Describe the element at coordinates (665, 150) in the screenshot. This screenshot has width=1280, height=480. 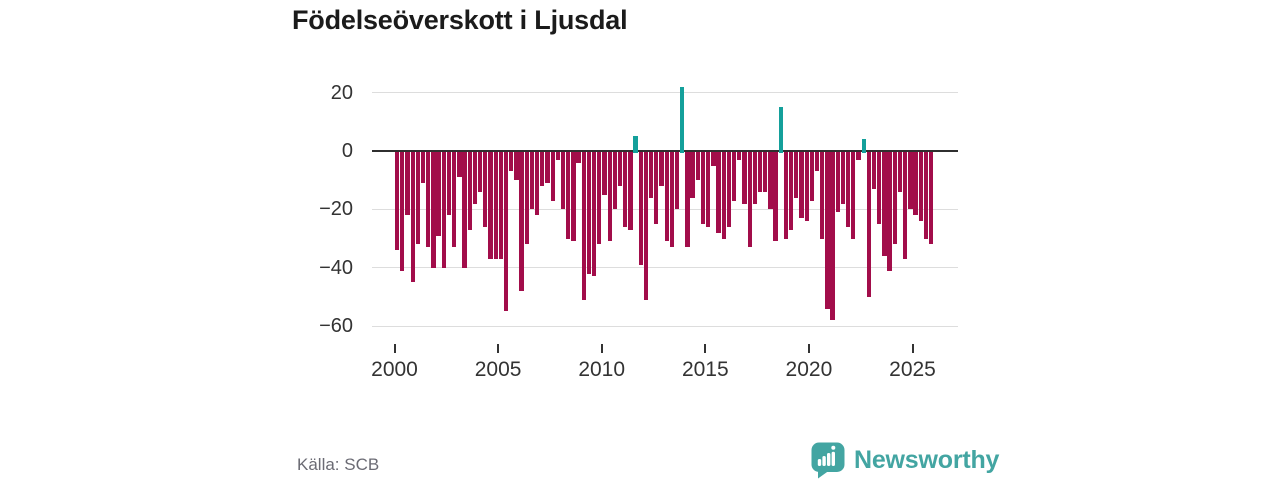
I see `zero-axis-line` at that location.